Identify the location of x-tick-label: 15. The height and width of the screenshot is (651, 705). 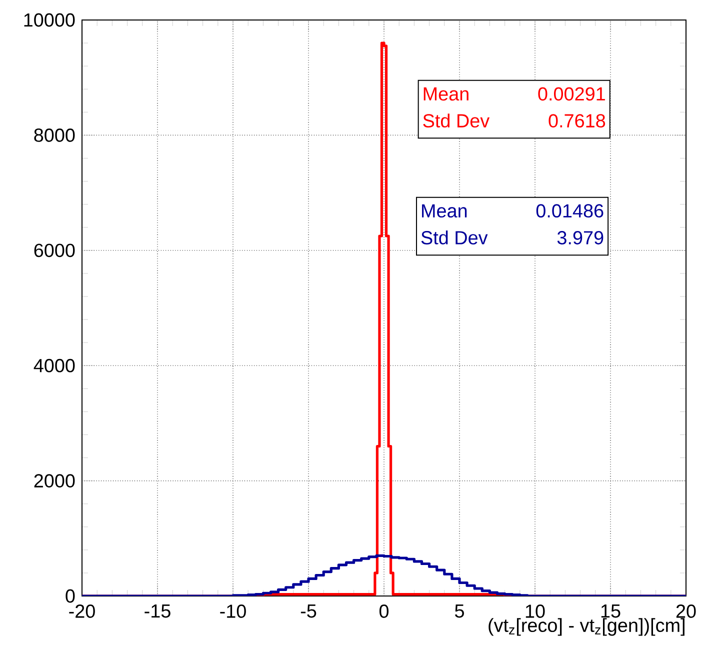
(610, 611).